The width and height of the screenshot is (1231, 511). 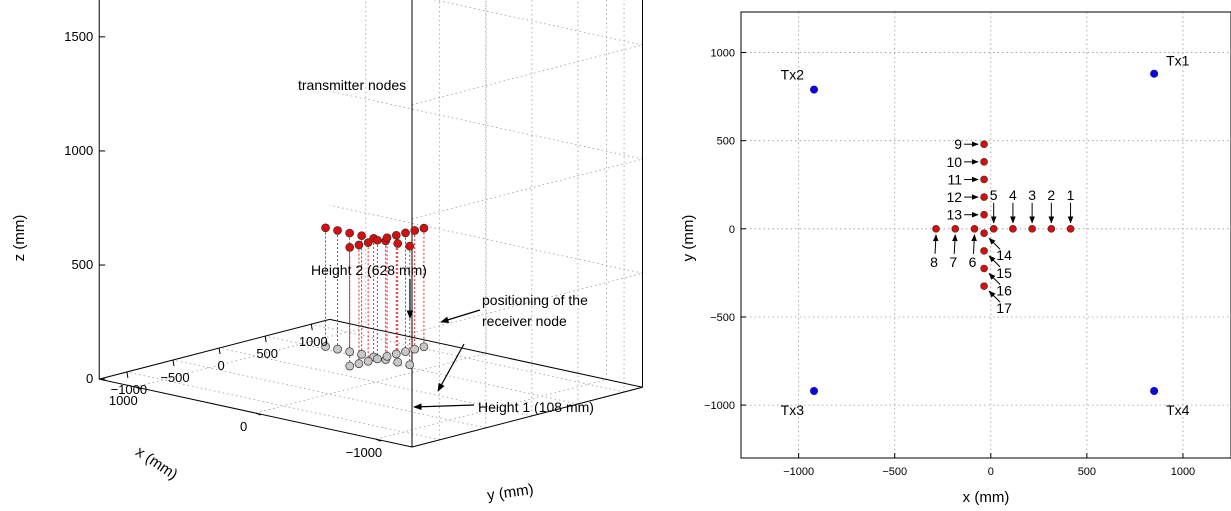 What do you see at coordinates (1032, 195) in the screenshot?
I see `receiver-index-label: 3` at bounding box center [1032, 195].